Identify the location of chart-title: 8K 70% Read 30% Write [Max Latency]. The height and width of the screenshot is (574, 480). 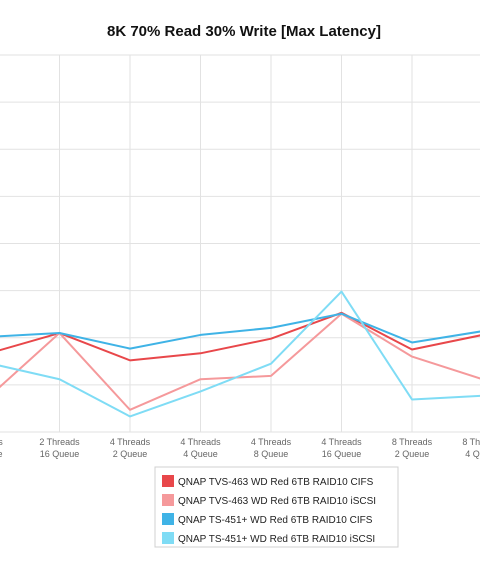
(244, 31).